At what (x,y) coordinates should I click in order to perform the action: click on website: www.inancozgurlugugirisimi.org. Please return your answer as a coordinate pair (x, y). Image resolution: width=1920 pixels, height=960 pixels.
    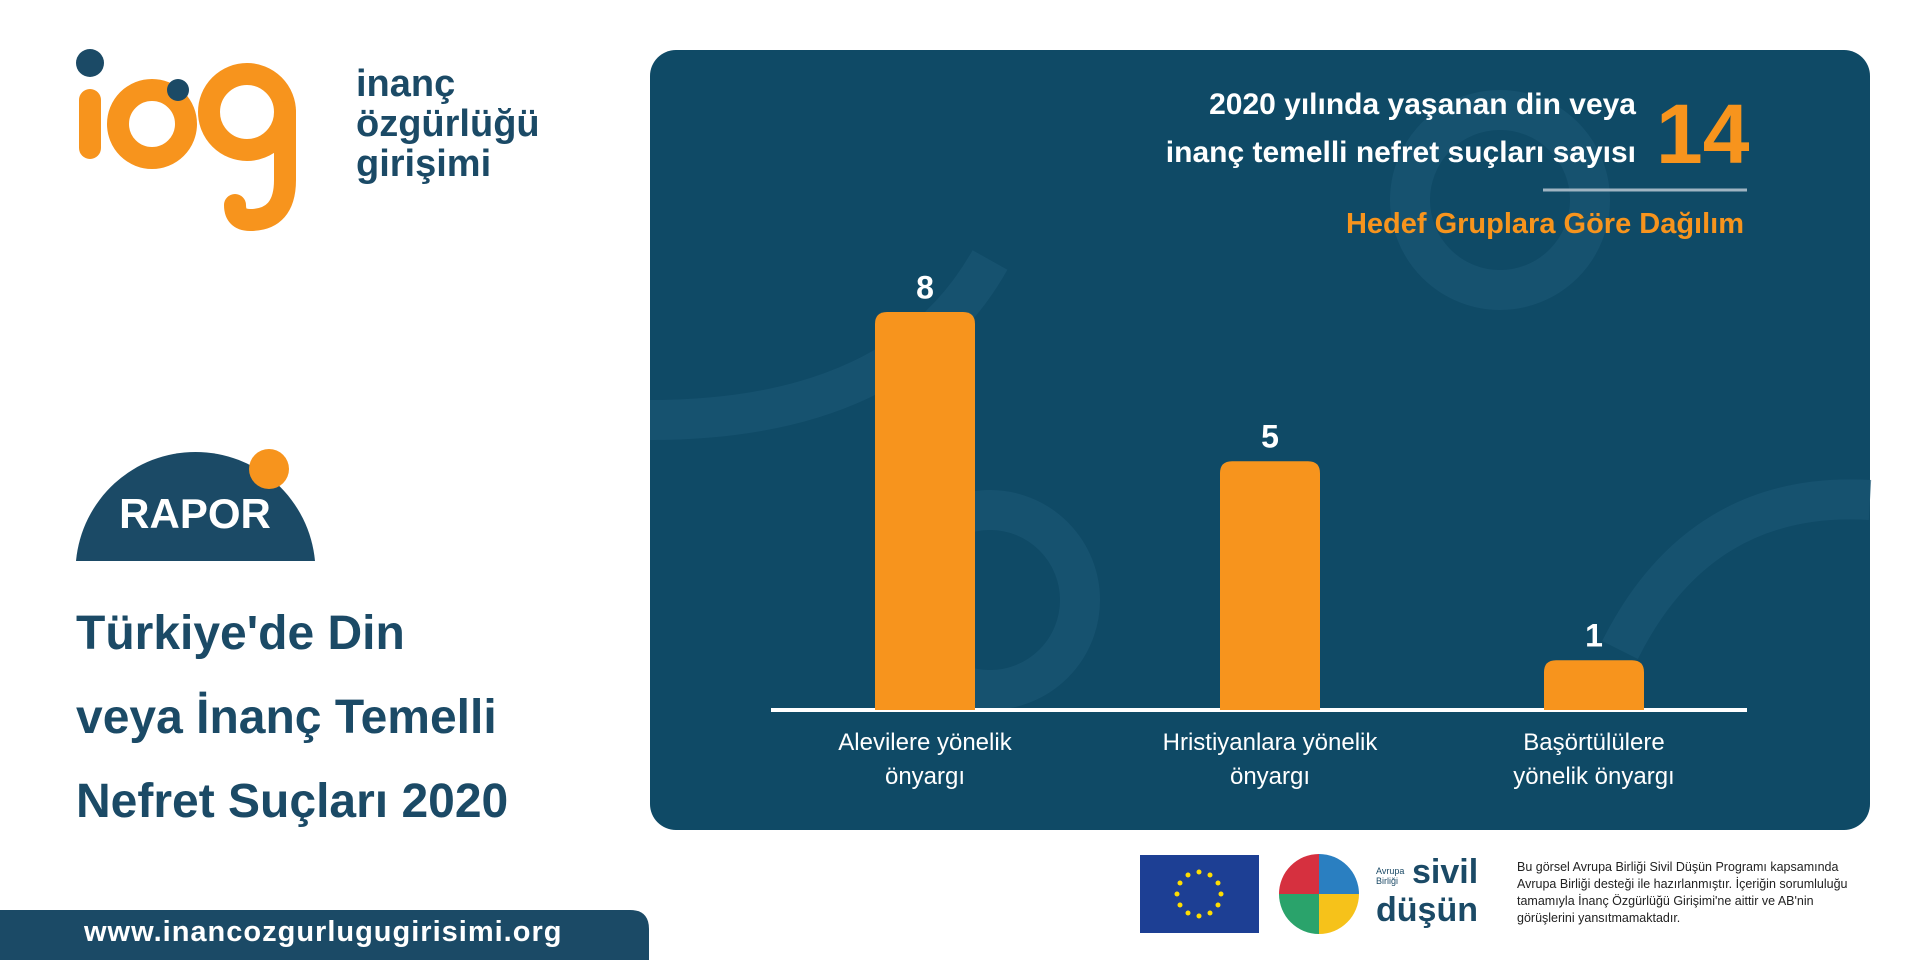
    Looking at the image, I should click on (323, 932).